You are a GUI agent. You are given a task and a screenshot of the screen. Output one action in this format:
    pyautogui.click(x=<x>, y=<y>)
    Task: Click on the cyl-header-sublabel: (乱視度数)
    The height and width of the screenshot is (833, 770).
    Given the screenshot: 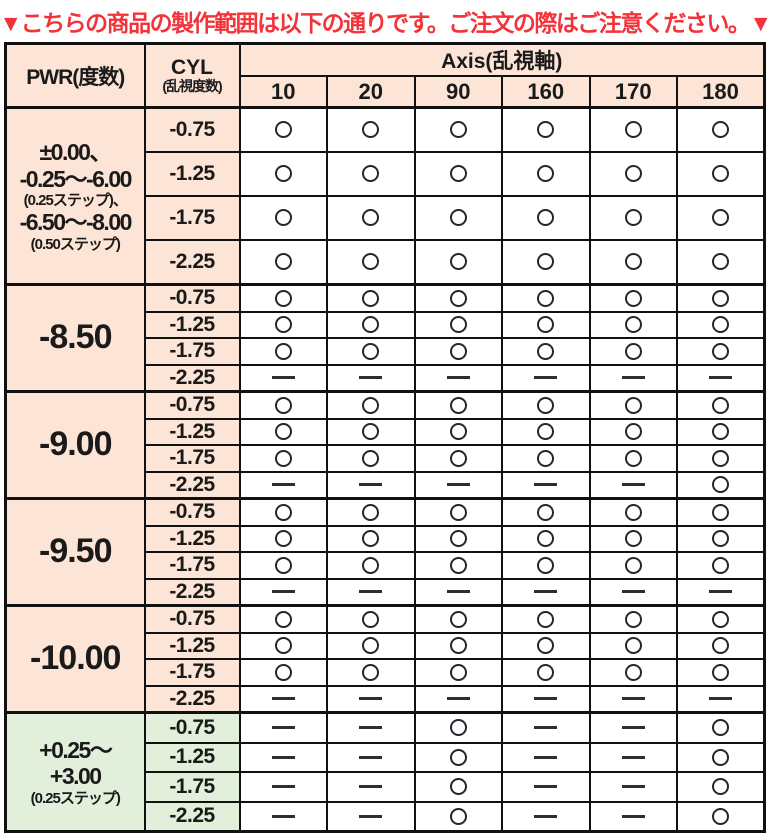 What is the action you would take?
    pyautogui.click(x=192, y=86)
    